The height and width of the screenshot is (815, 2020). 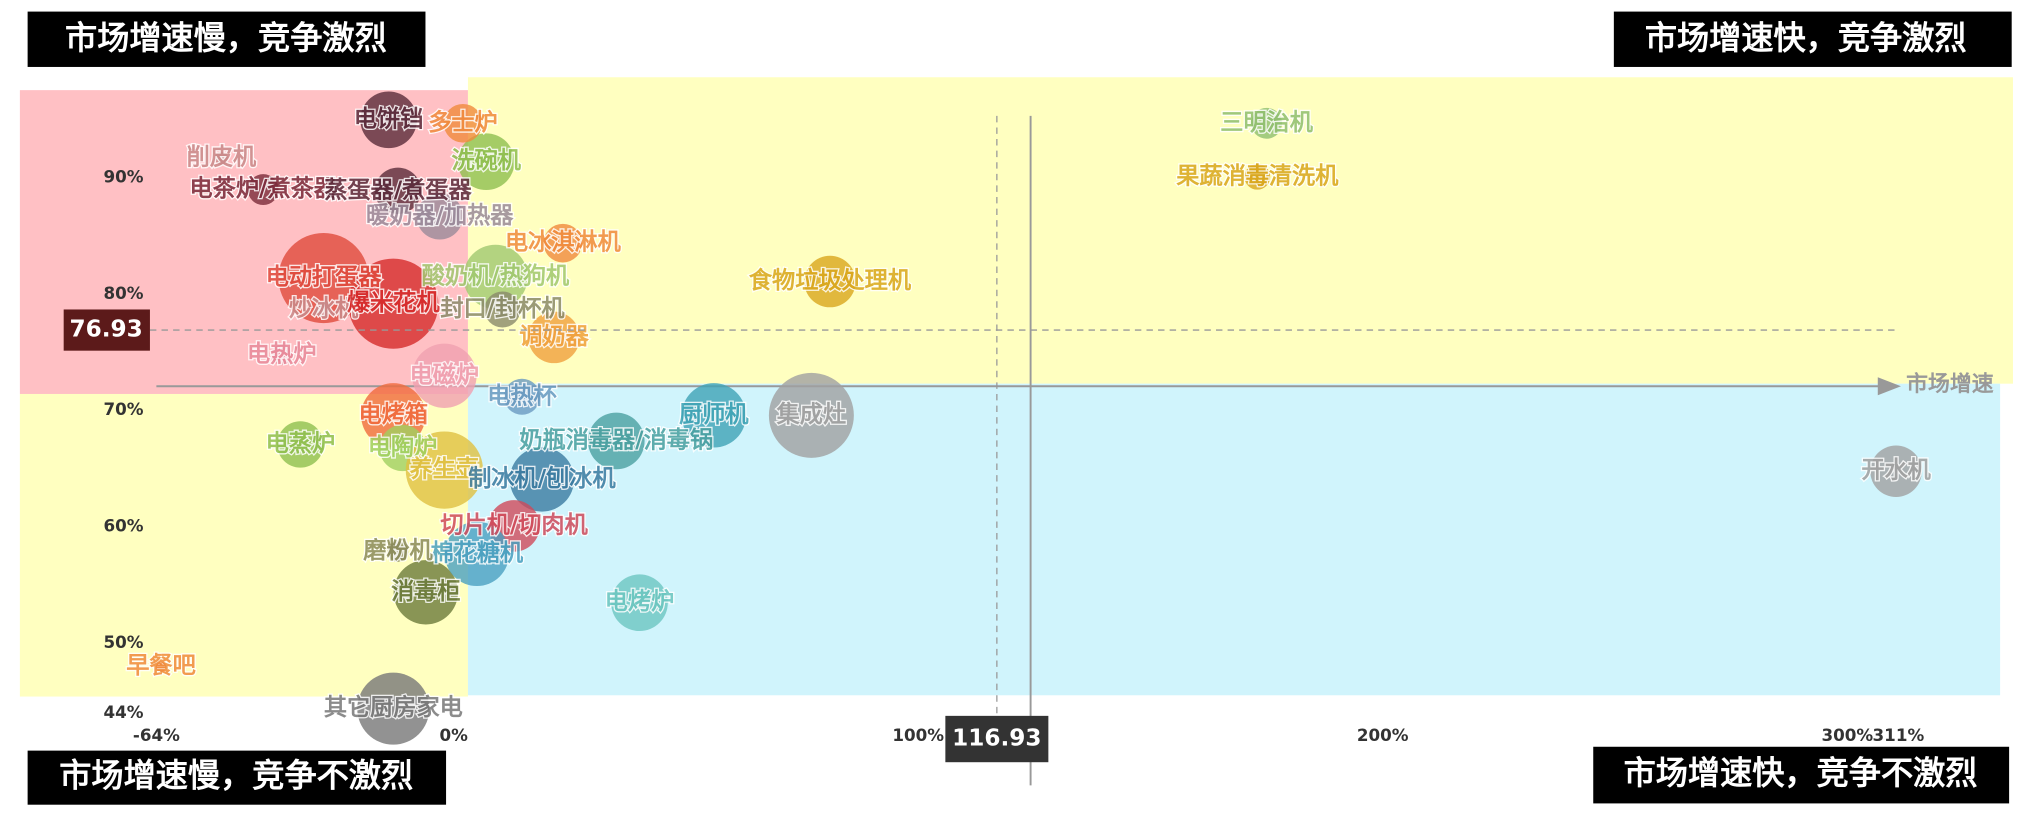 I want to click on bubble-label: 奶瓶消毒器/消毒锅, so click(x=616, y=439).